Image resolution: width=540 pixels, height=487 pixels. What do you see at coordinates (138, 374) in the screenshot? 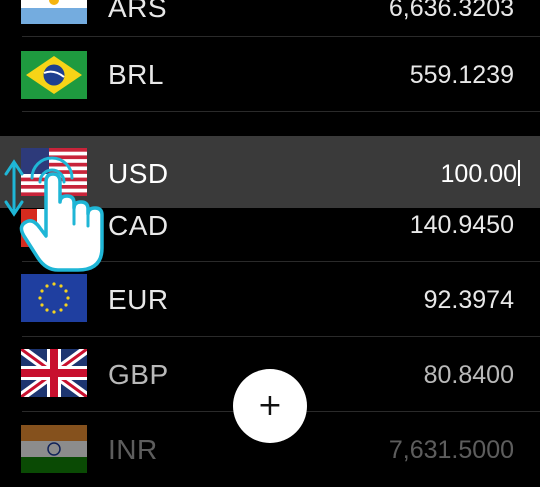
I see `currency-code: GBP` at bounding box center [138, 374].